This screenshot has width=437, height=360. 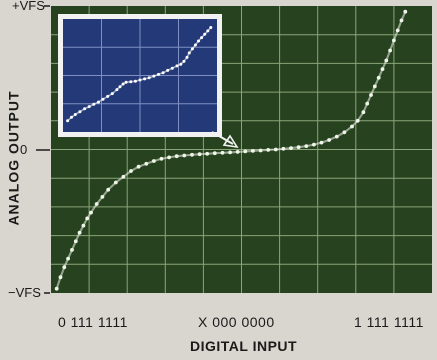 I want to click on y-axis-title: ANALOG OUTPUT, so click(x=14, y=157).